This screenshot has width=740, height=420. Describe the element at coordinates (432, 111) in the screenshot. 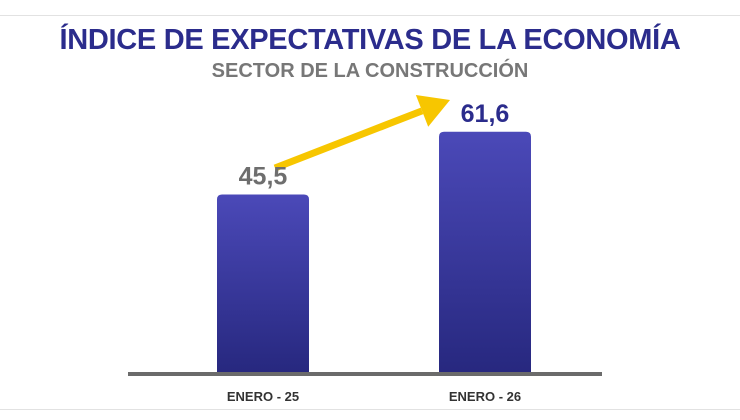

I see `trend-arrow-head` at that location.